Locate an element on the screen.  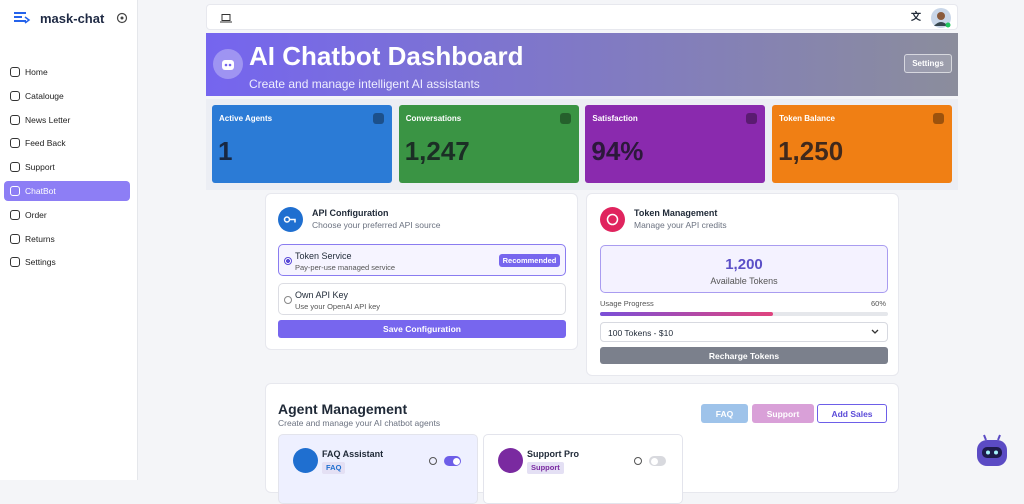
device-icon is located at coordinates (226, 18).